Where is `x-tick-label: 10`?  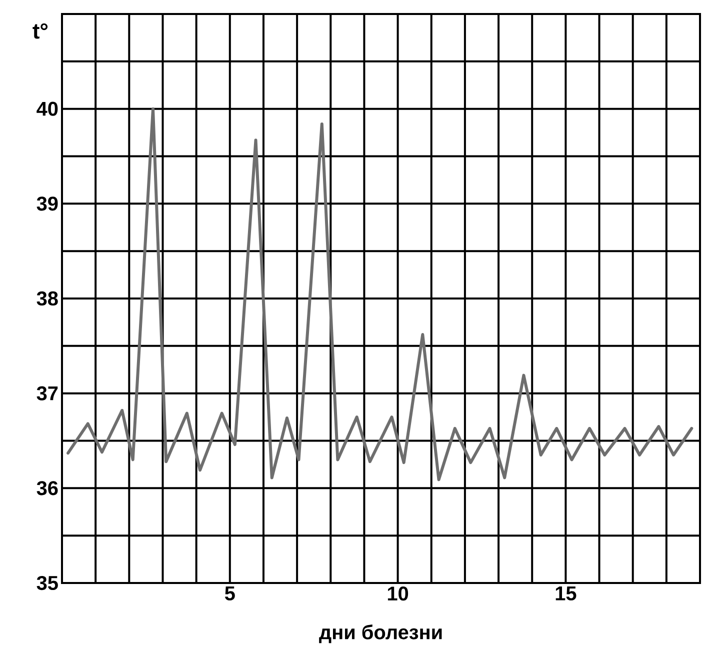 x-tick-label: 10 is located at coordinates (398, 593).